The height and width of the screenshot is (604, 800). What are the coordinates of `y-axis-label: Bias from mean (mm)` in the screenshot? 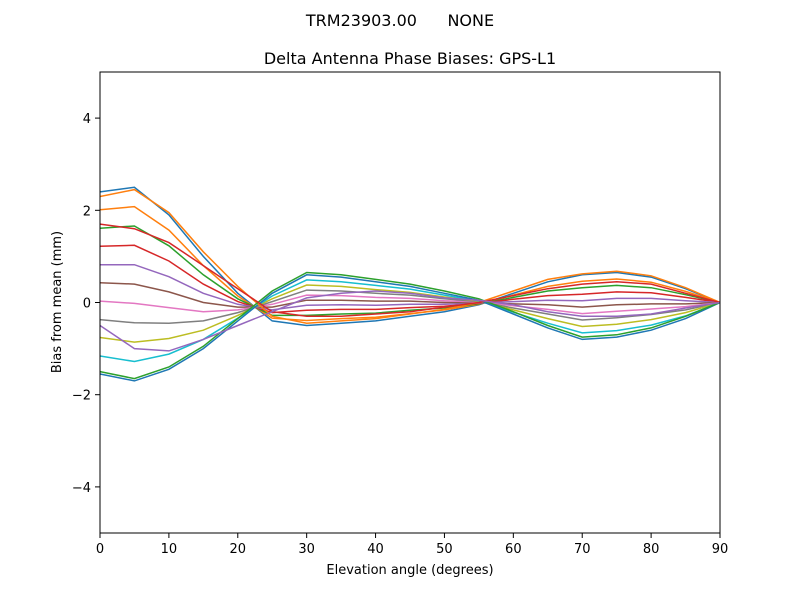 It's located at (57, 302).